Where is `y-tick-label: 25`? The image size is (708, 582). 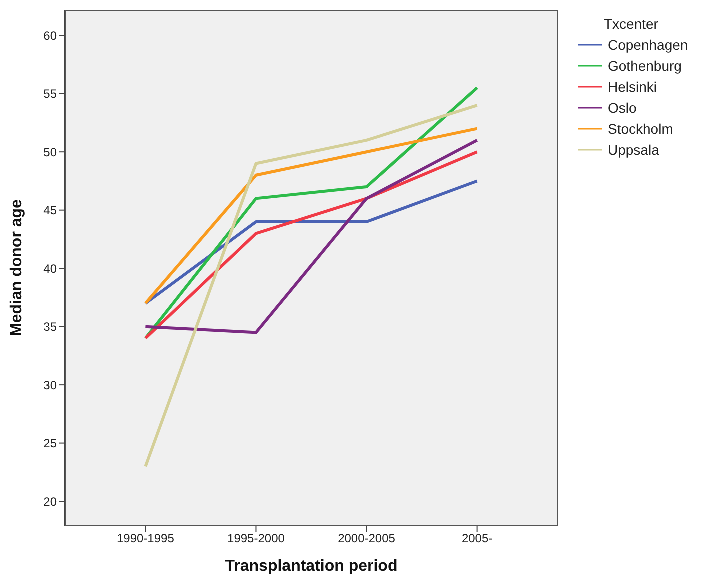 y-tick-label: 25 is located at coordinates (51, 443).